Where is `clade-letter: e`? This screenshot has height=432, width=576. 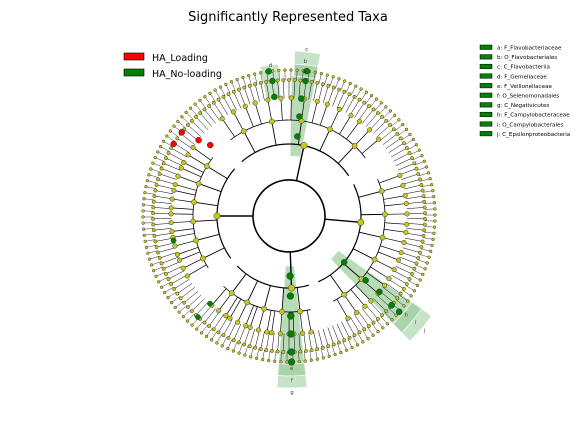 clade-letter: e is located at coordinates (291, 369).